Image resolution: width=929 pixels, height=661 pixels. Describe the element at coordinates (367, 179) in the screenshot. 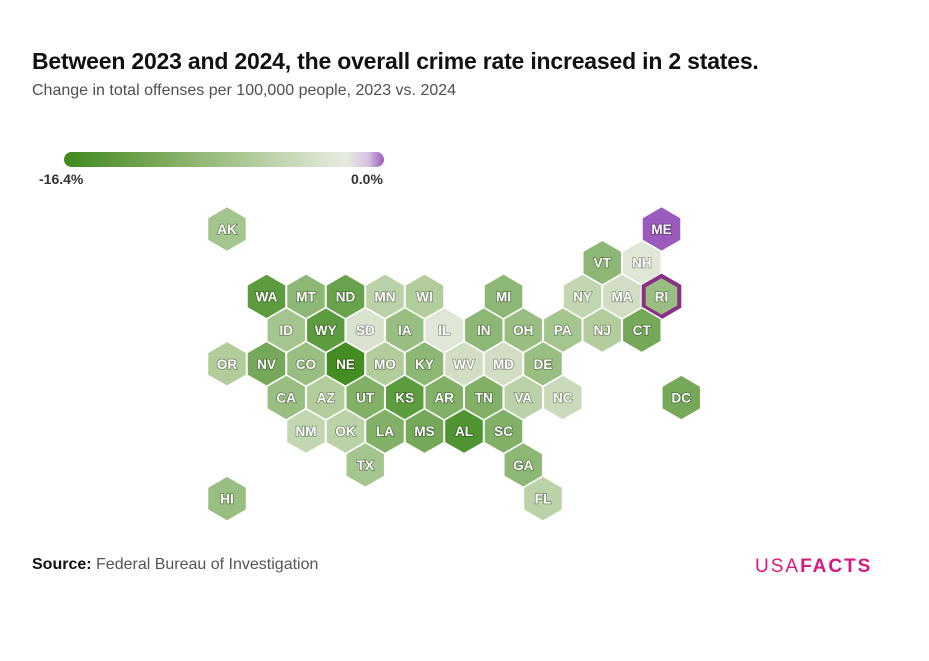

I see `legend-max-label: 0.0%` at that location.